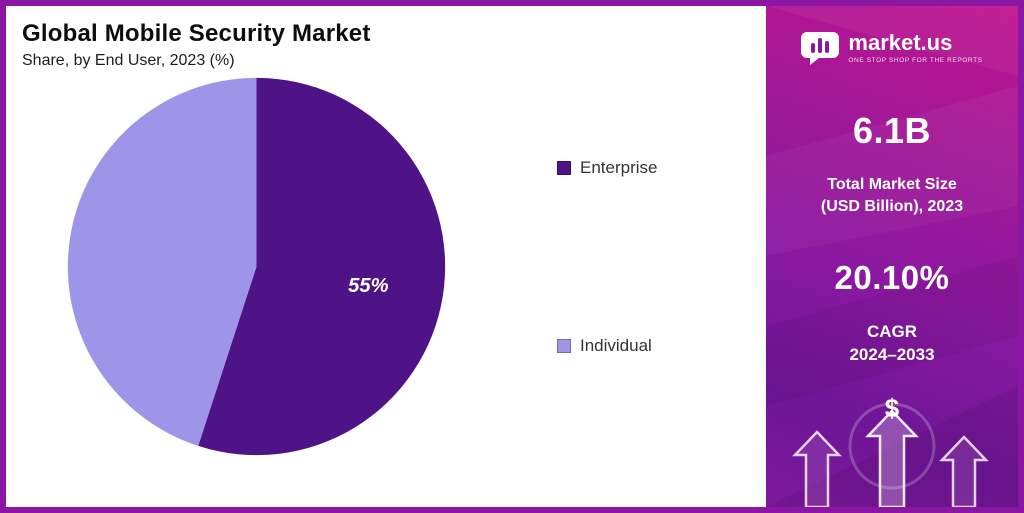 This screenshot has height=513, width=1024. I want to click on logo-text-block: market.us ONE STOP SHOP FOR THE REPORTS, so click(915, 47).